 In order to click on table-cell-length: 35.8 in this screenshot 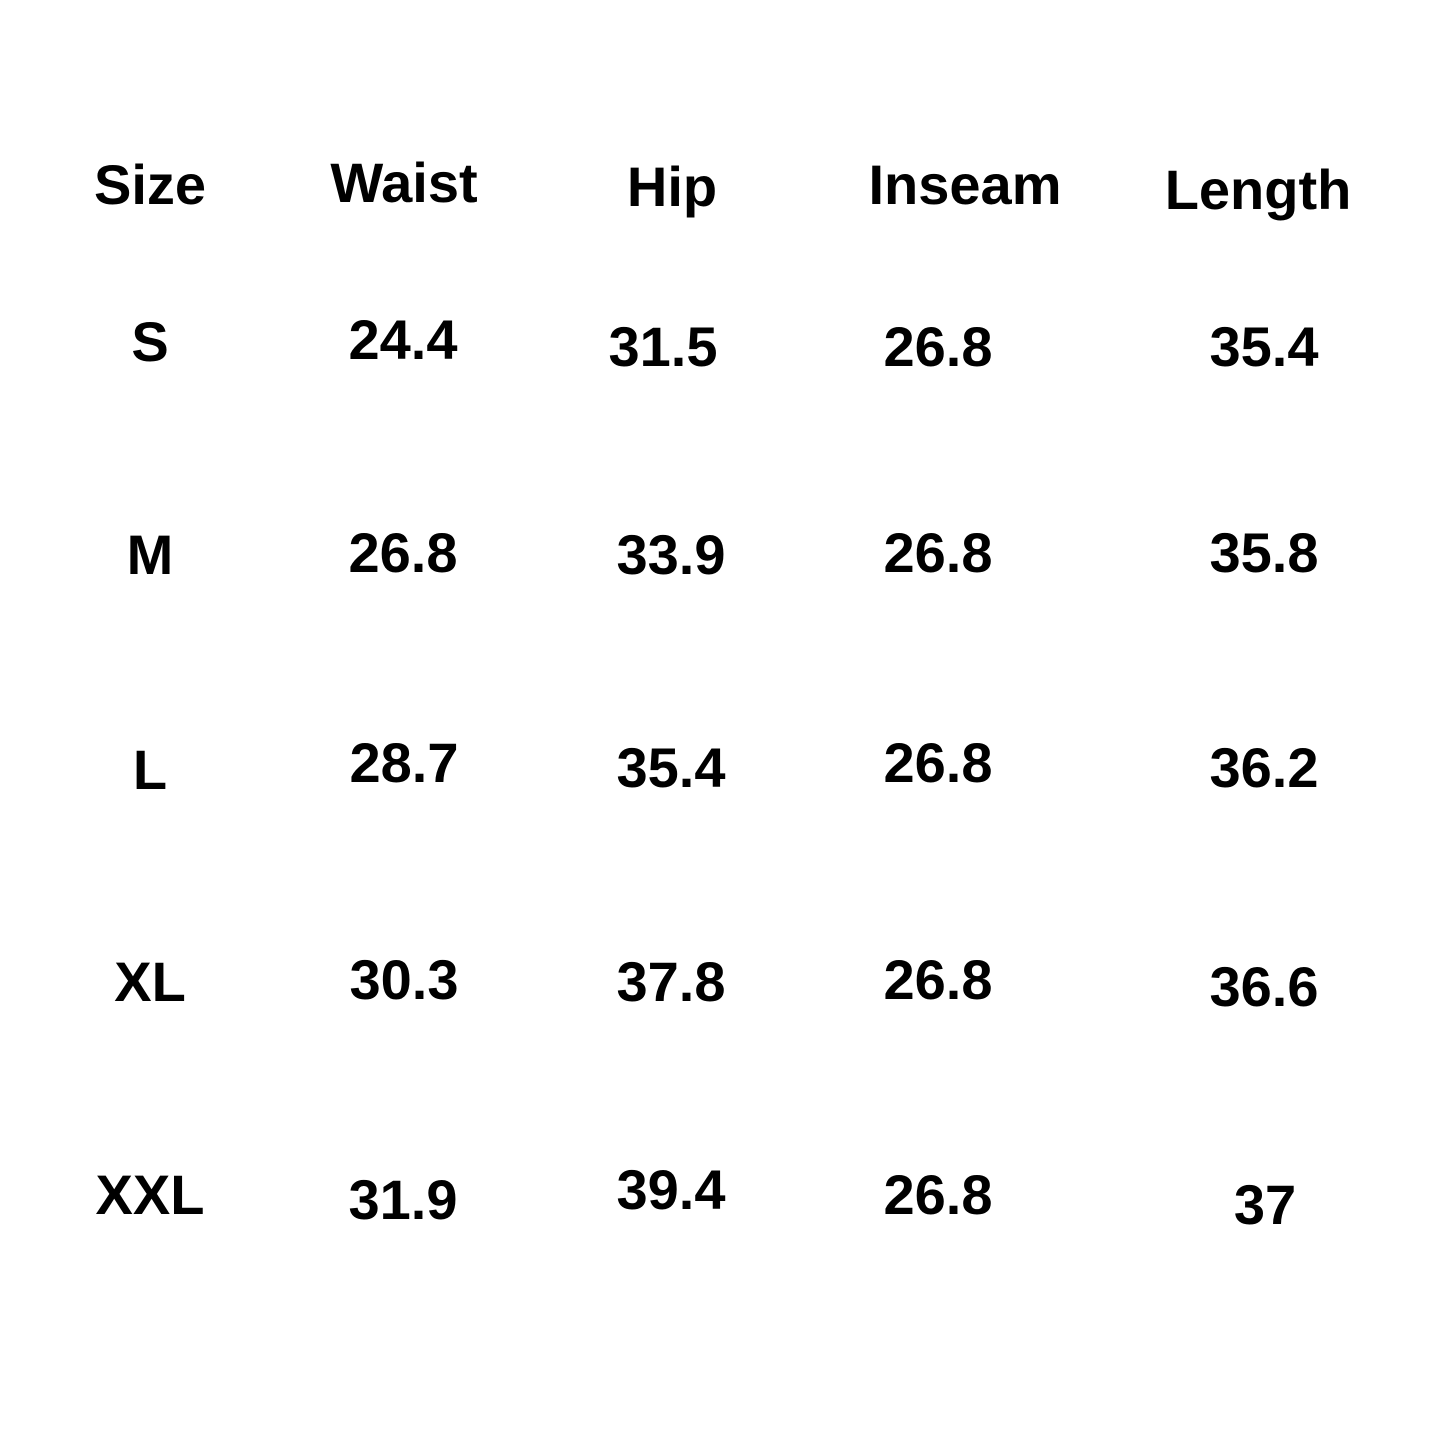, I will do `click(1264, 552)`.